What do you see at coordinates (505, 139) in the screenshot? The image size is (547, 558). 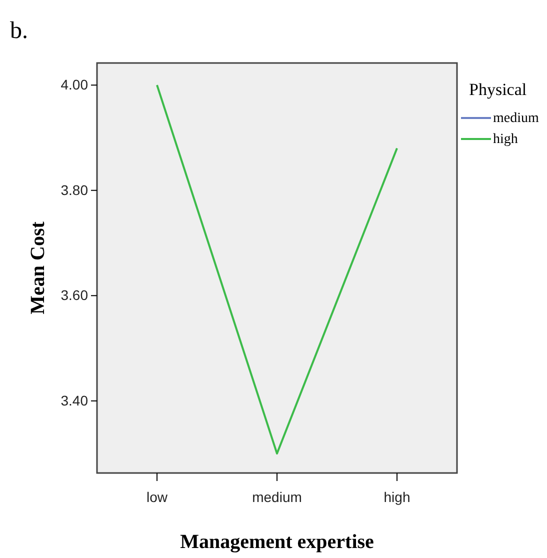 I see `legend-label: high` at bounding box center [505, 139].